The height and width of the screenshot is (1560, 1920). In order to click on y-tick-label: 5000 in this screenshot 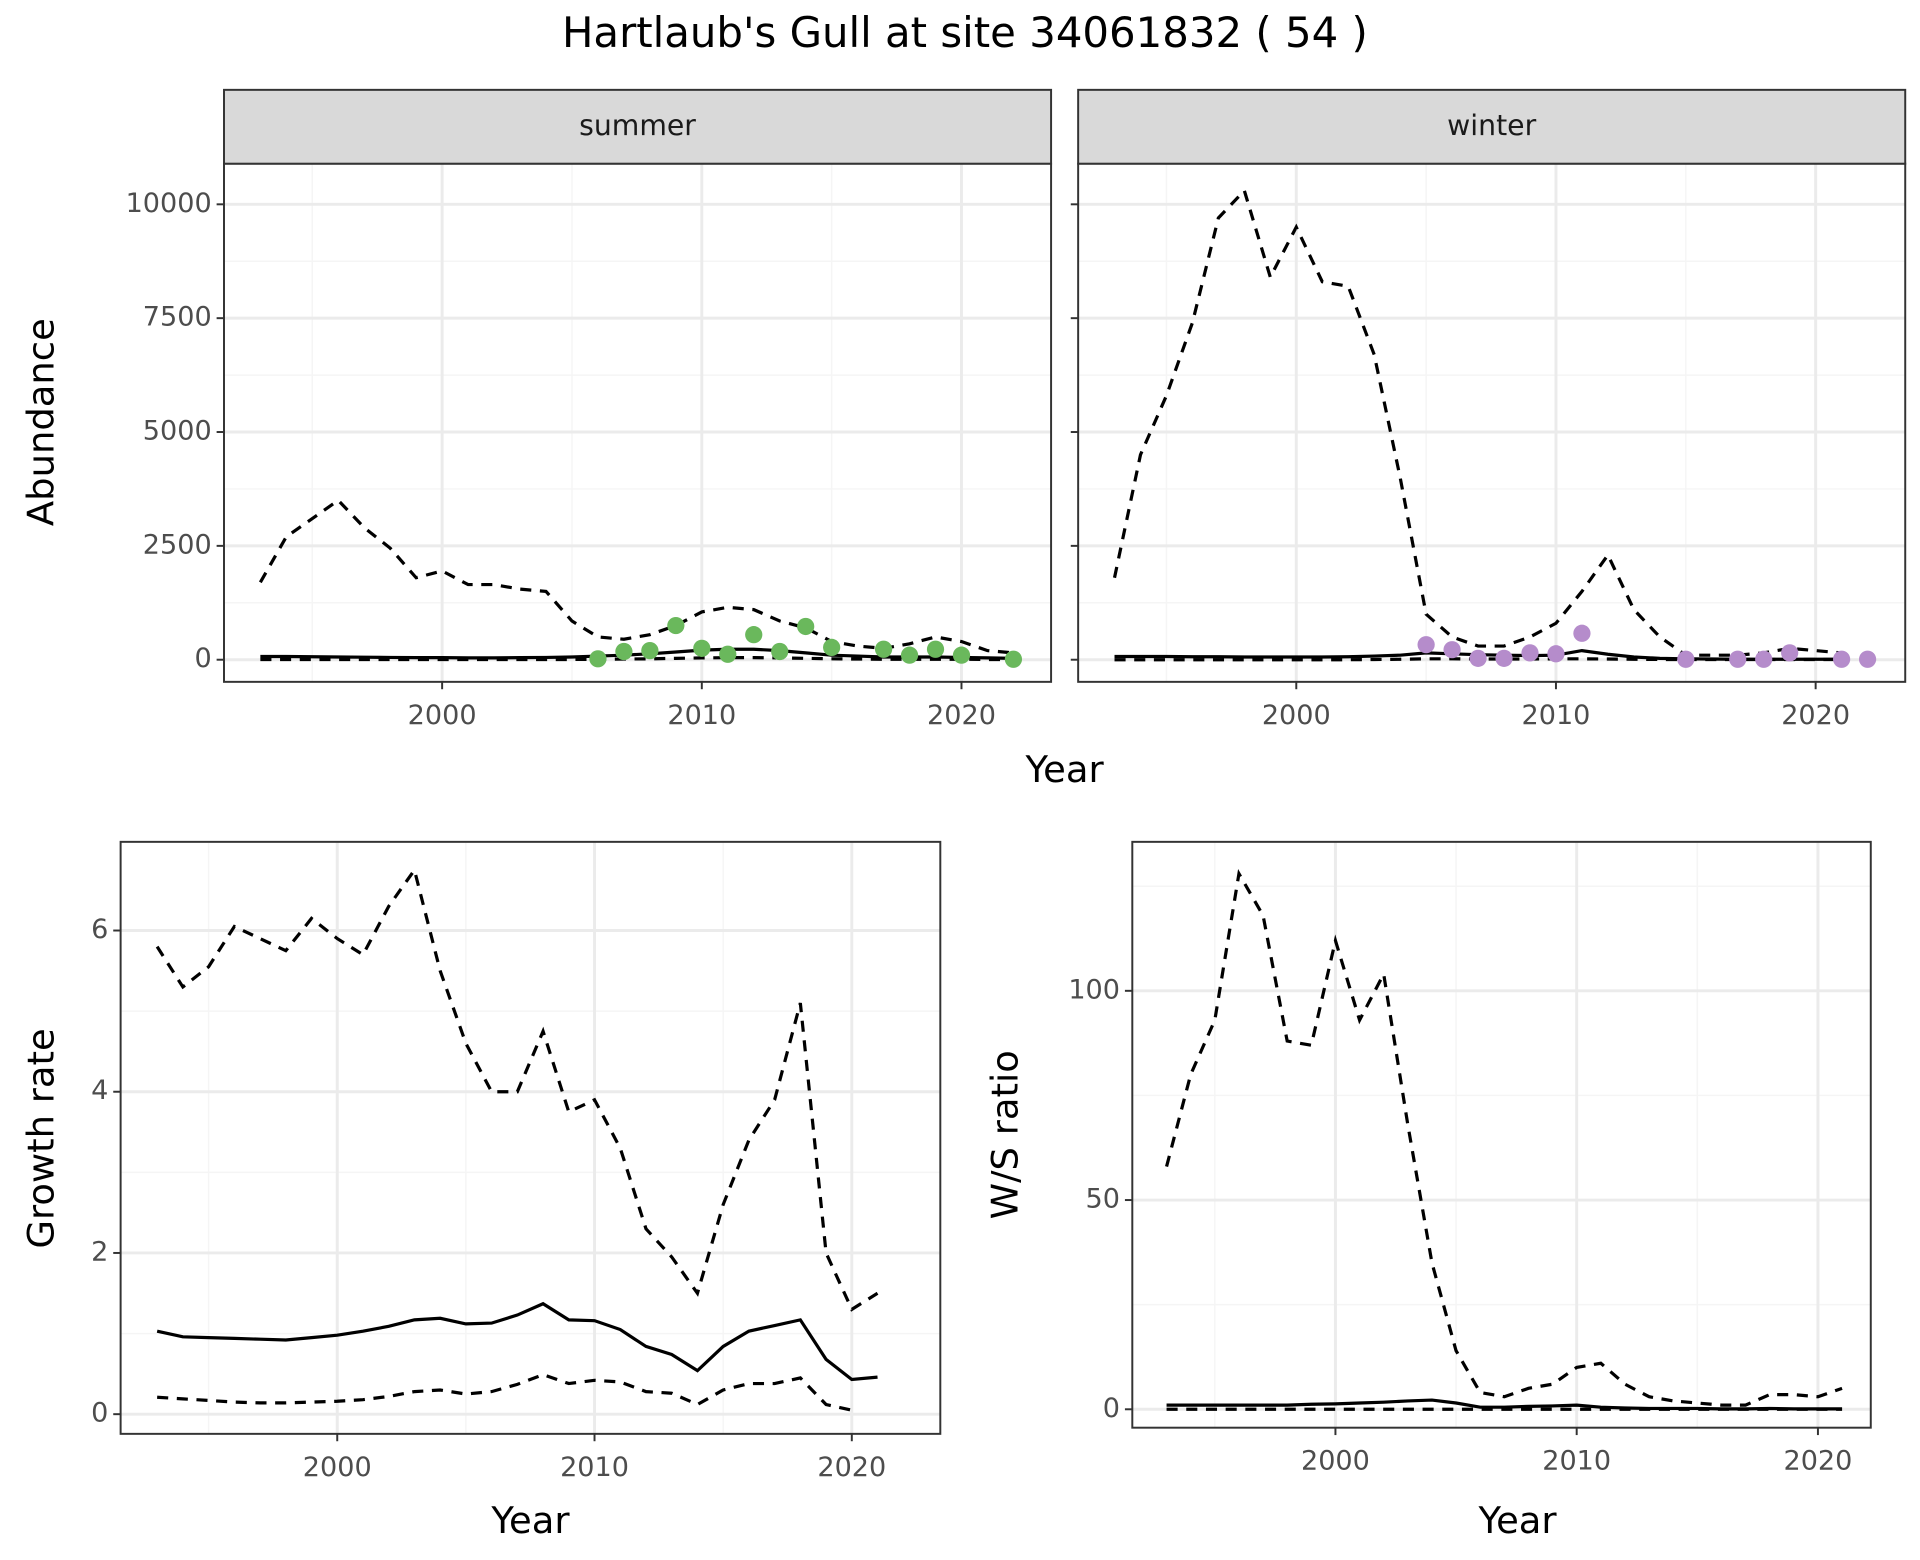, I will do `click(177, 431)`.